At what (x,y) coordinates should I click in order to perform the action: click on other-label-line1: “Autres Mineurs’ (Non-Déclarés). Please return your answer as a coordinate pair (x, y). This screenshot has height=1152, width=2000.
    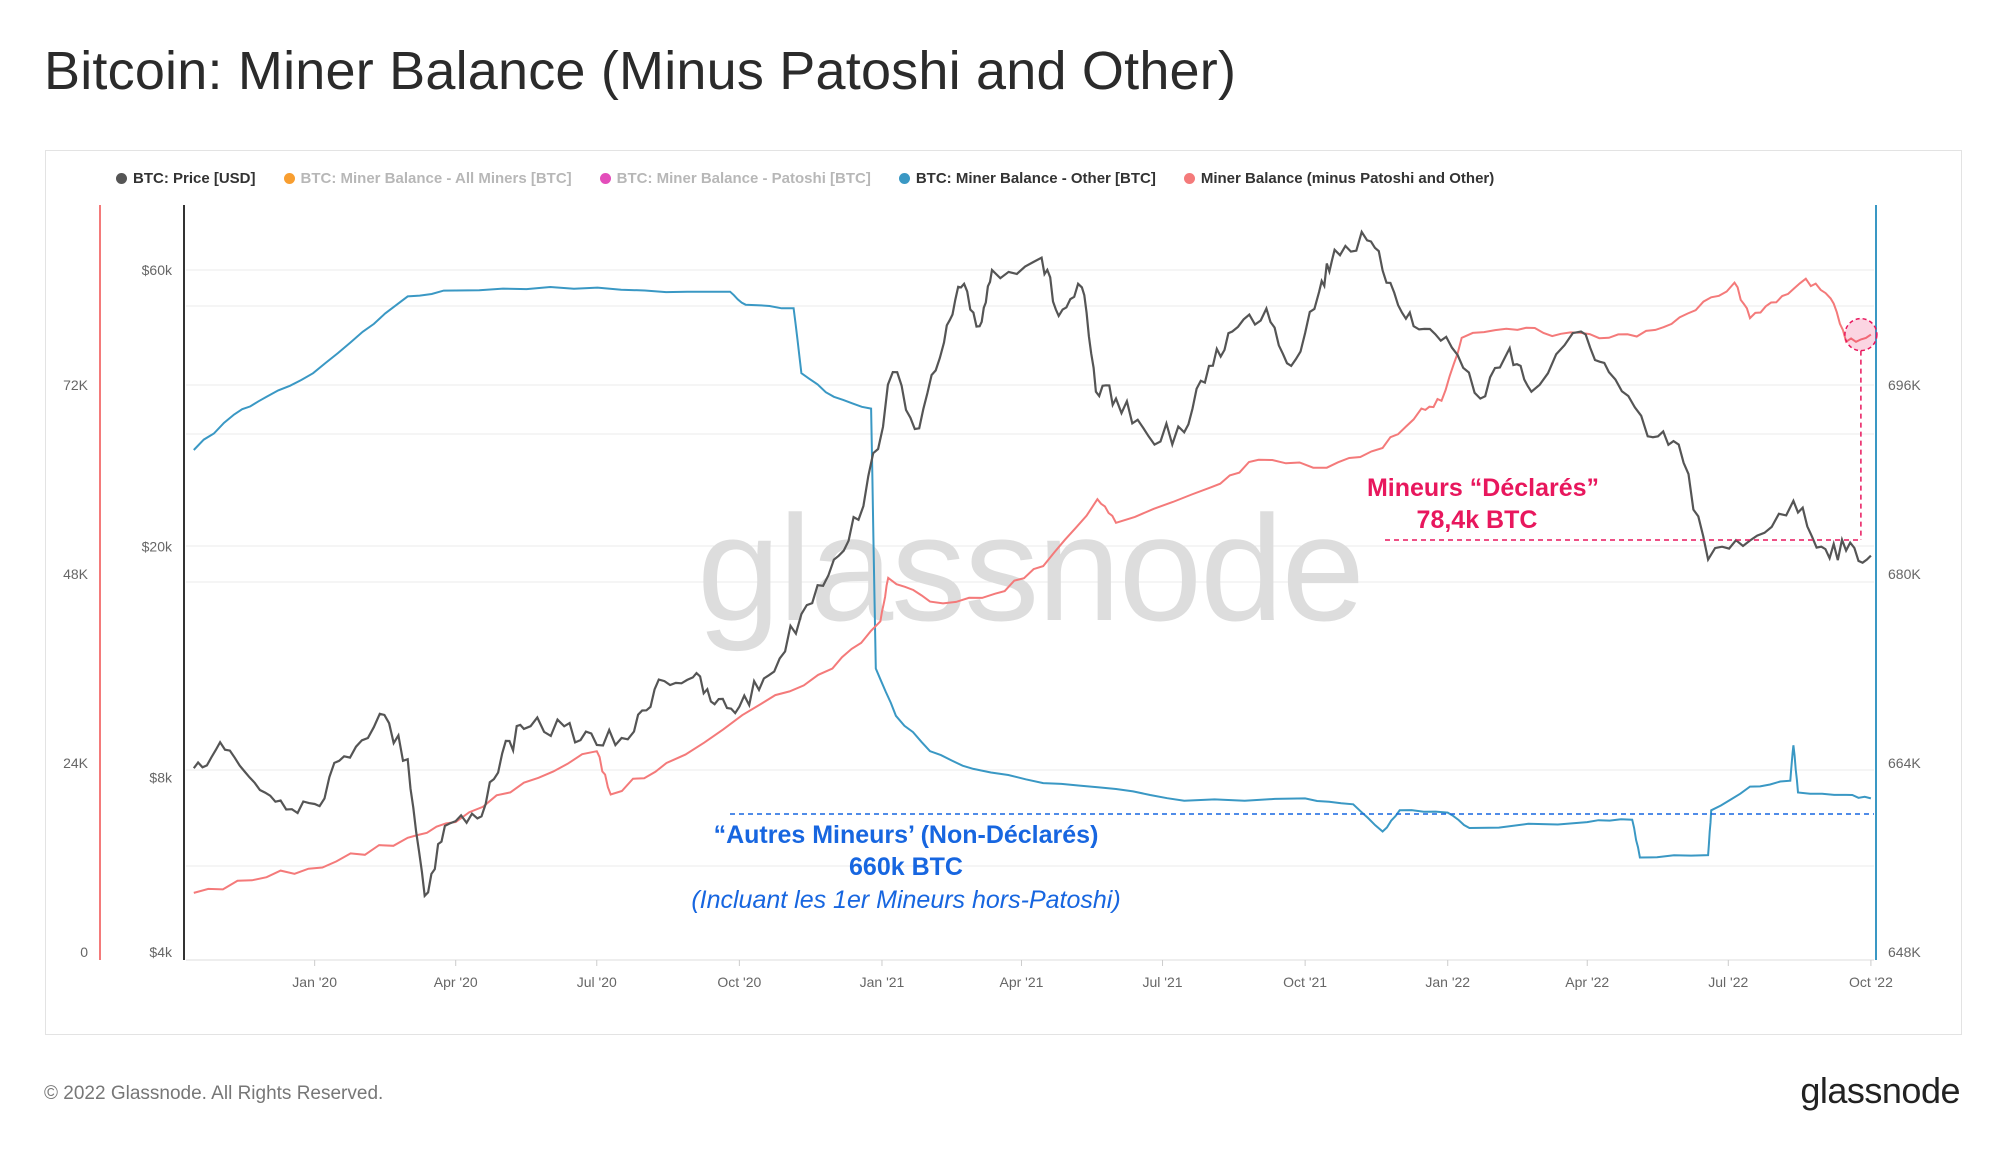
    Looking at the image, I should click on (906, 835).